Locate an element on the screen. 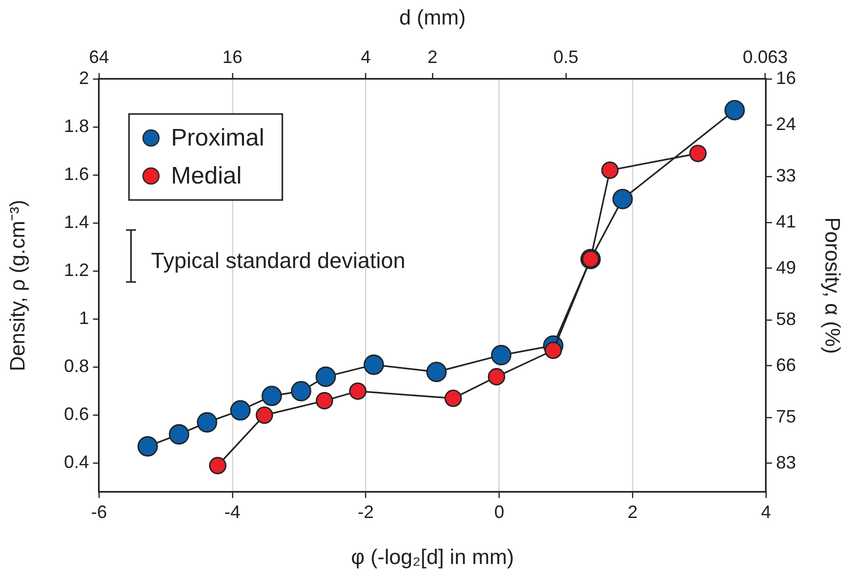 Image resolution: width=850 pixels, height=577 pixels. x2-tick-label: 0.063 is located at coordinates (765, 57).